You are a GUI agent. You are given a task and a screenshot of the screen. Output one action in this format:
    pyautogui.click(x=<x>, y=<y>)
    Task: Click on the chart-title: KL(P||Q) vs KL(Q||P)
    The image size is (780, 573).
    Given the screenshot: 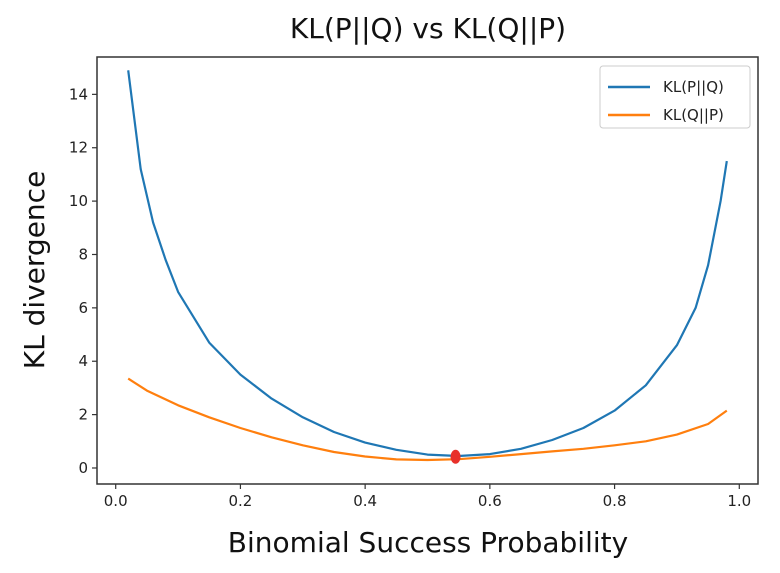 What is the action you would take?
    pyautogui.click(x=428, y=28)
    